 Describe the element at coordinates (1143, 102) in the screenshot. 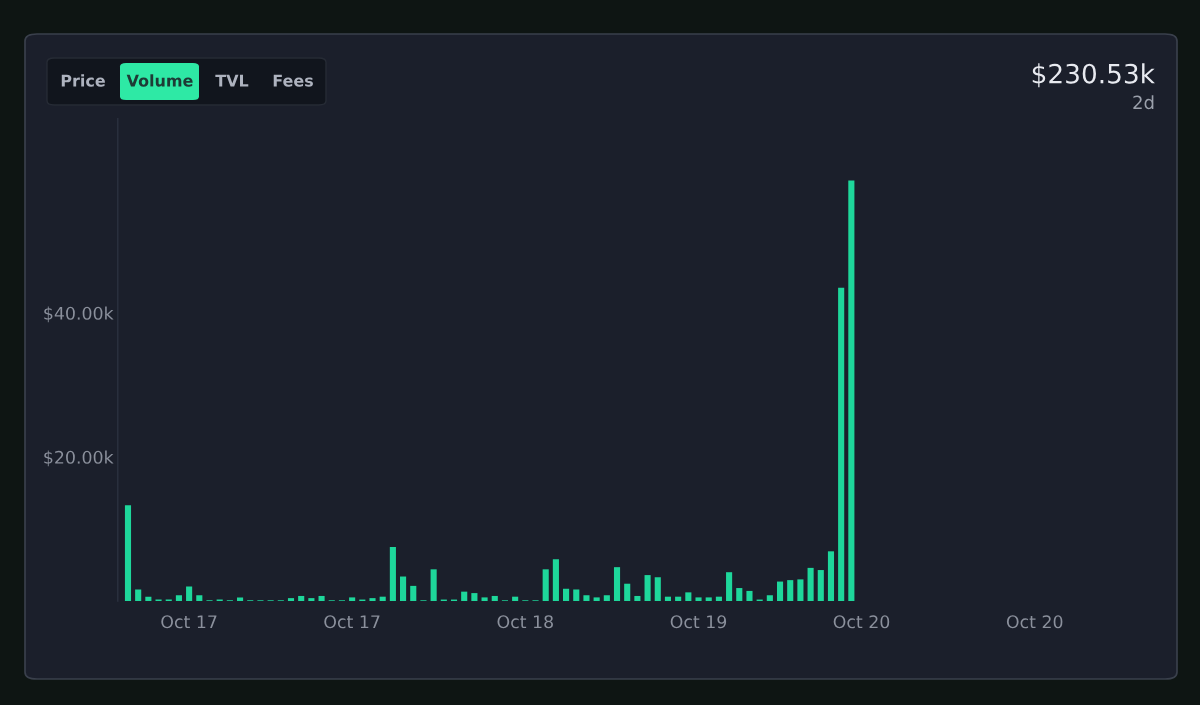

I see `text: 2d` at that location.